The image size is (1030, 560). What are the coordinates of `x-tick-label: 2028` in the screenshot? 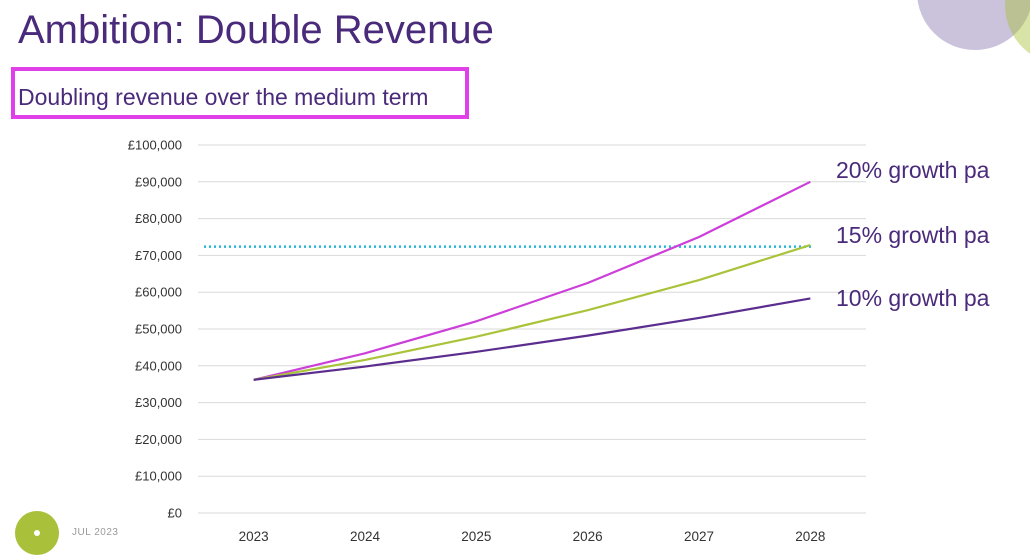 It's located at (810, 536).